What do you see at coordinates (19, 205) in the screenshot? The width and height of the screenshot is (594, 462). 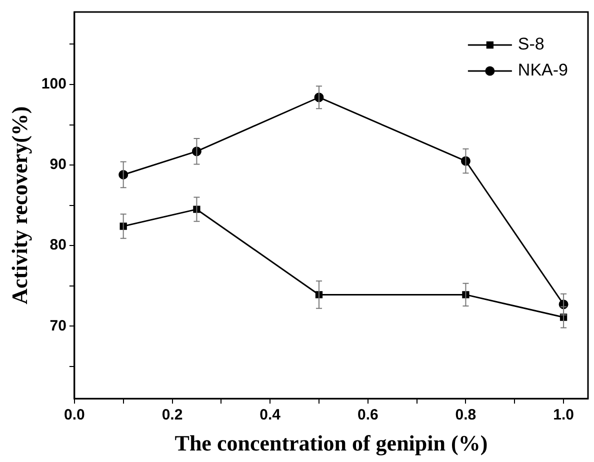 I see `y-axis-title: Activity recovery(%)` at bounding box center [19, 205].